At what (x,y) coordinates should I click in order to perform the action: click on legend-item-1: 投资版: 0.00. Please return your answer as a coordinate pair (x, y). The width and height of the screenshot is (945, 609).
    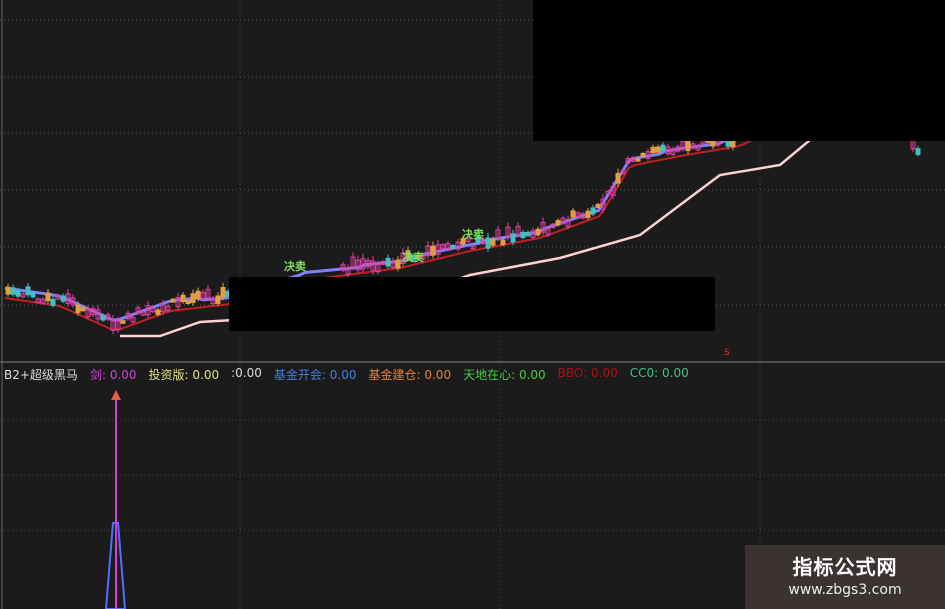
    Looking at the image, I should click on (184, 375).